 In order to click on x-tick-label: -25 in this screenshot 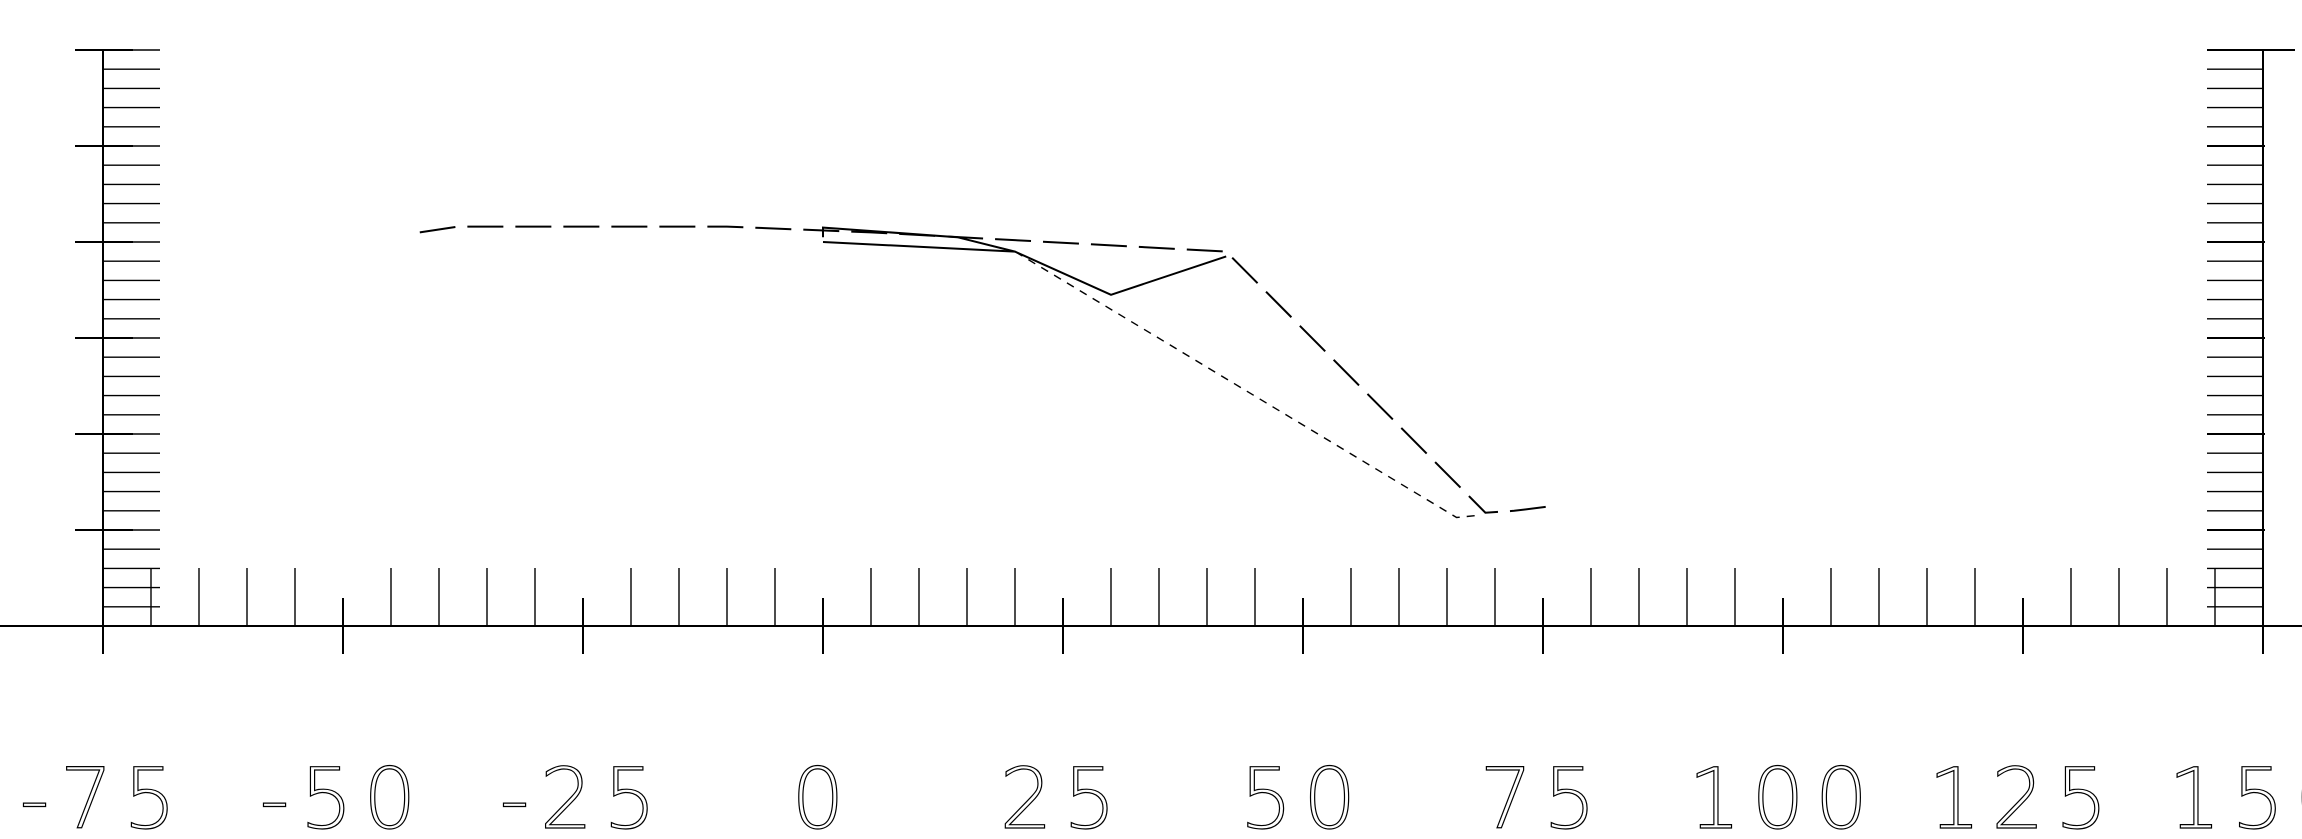, I will do `click(582, 794)`.